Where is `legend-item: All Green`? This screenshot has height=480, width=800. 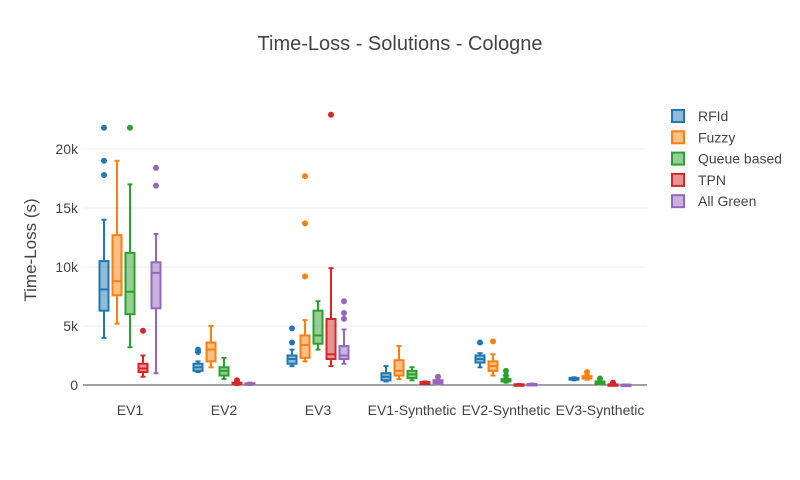
legend-item: All Green is located at coordinates (713, 201).